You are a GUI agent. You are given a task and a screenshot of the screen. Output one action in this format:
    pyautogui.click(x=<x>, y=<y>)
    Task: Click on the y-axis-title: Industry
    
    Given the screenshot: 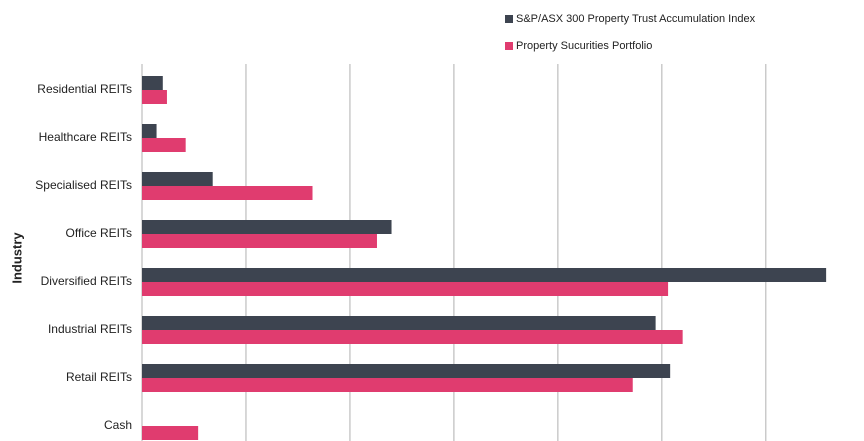 What is the action you would take?
    pyautogui.click(x=16, y=258)
    